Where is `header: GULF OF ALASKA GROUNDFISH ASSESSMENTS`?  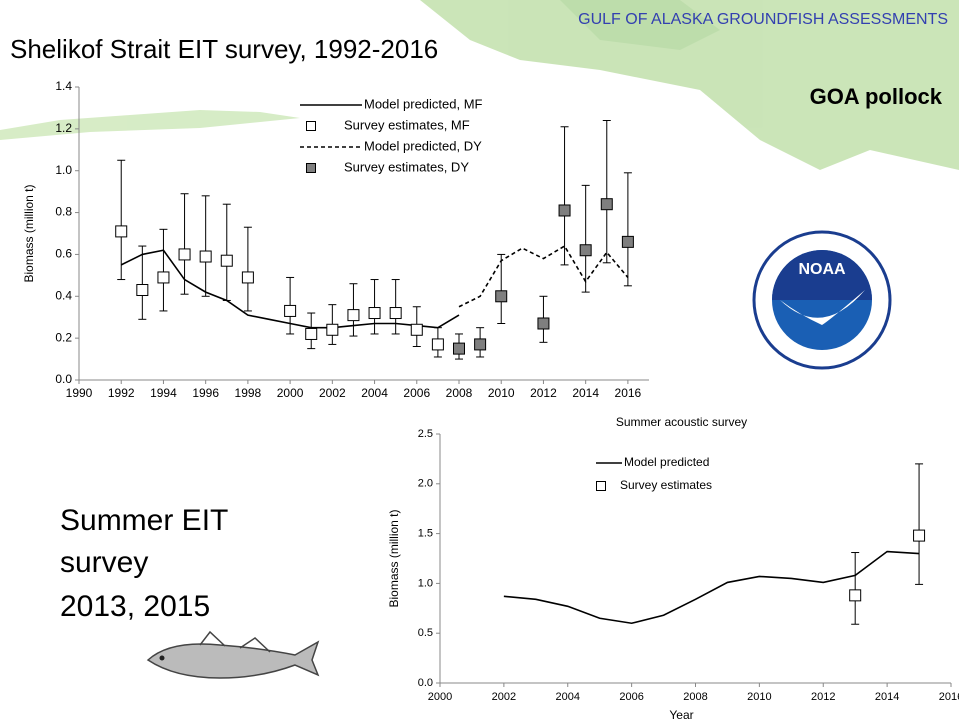
header: GULF OF ALASKA GROUNDFISH ASSESSMENTS is located at coordinates (763, 19).